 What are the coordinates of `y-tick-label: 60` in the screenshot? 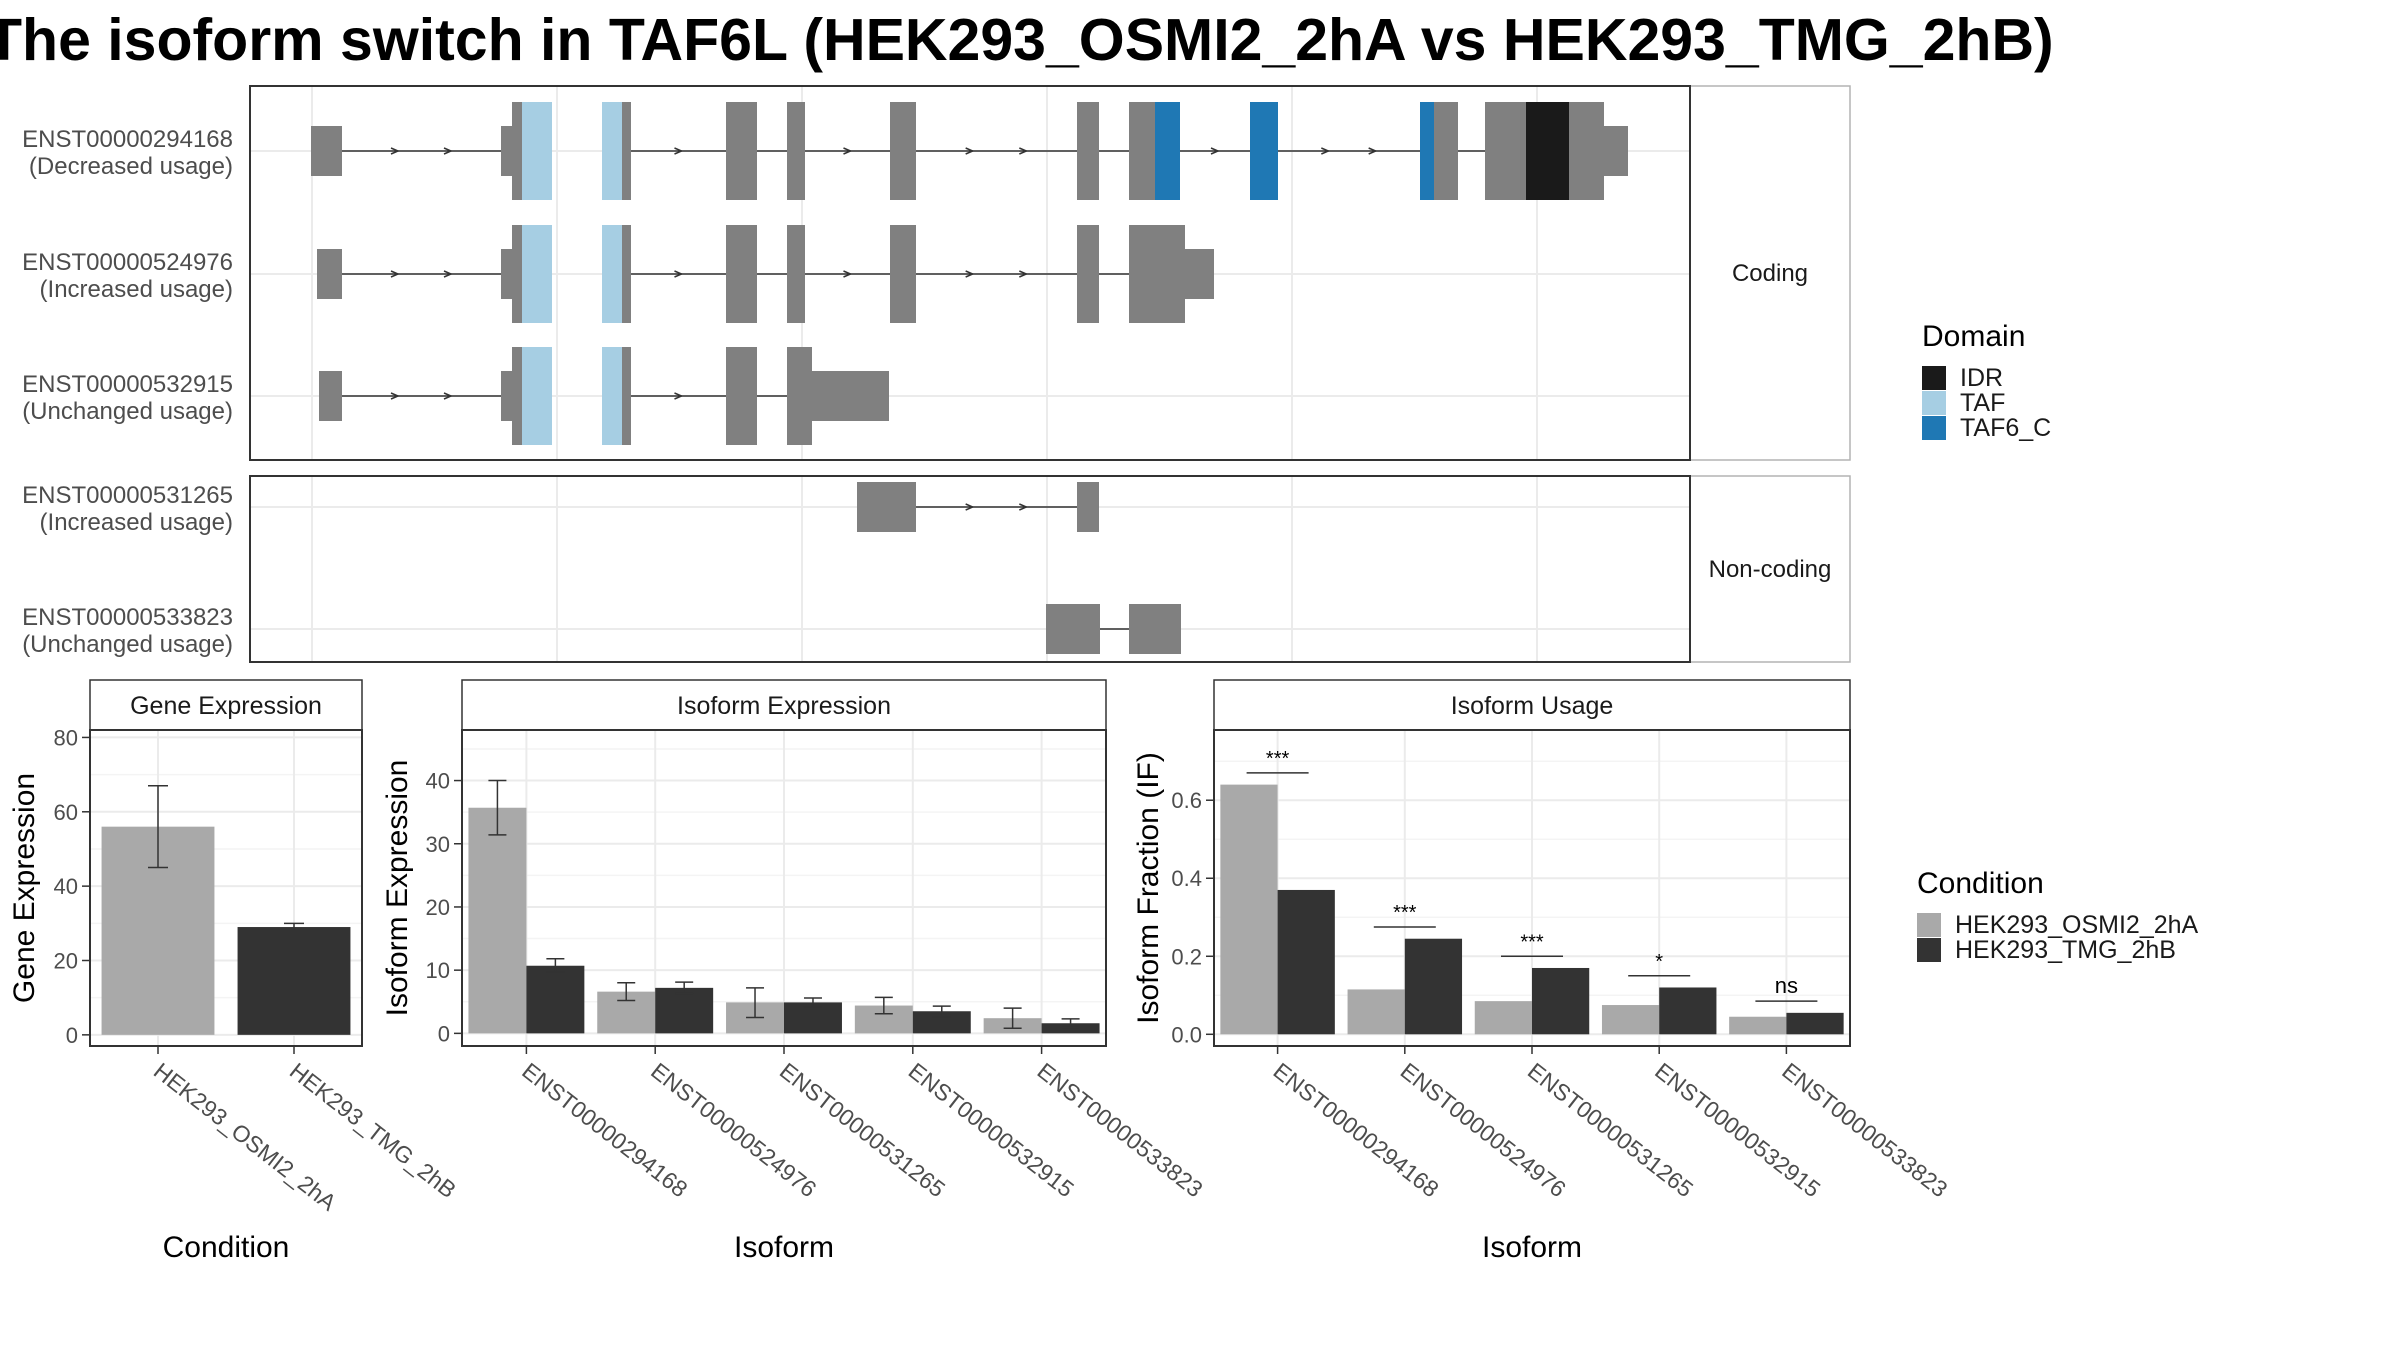 It's located at (66, 812).